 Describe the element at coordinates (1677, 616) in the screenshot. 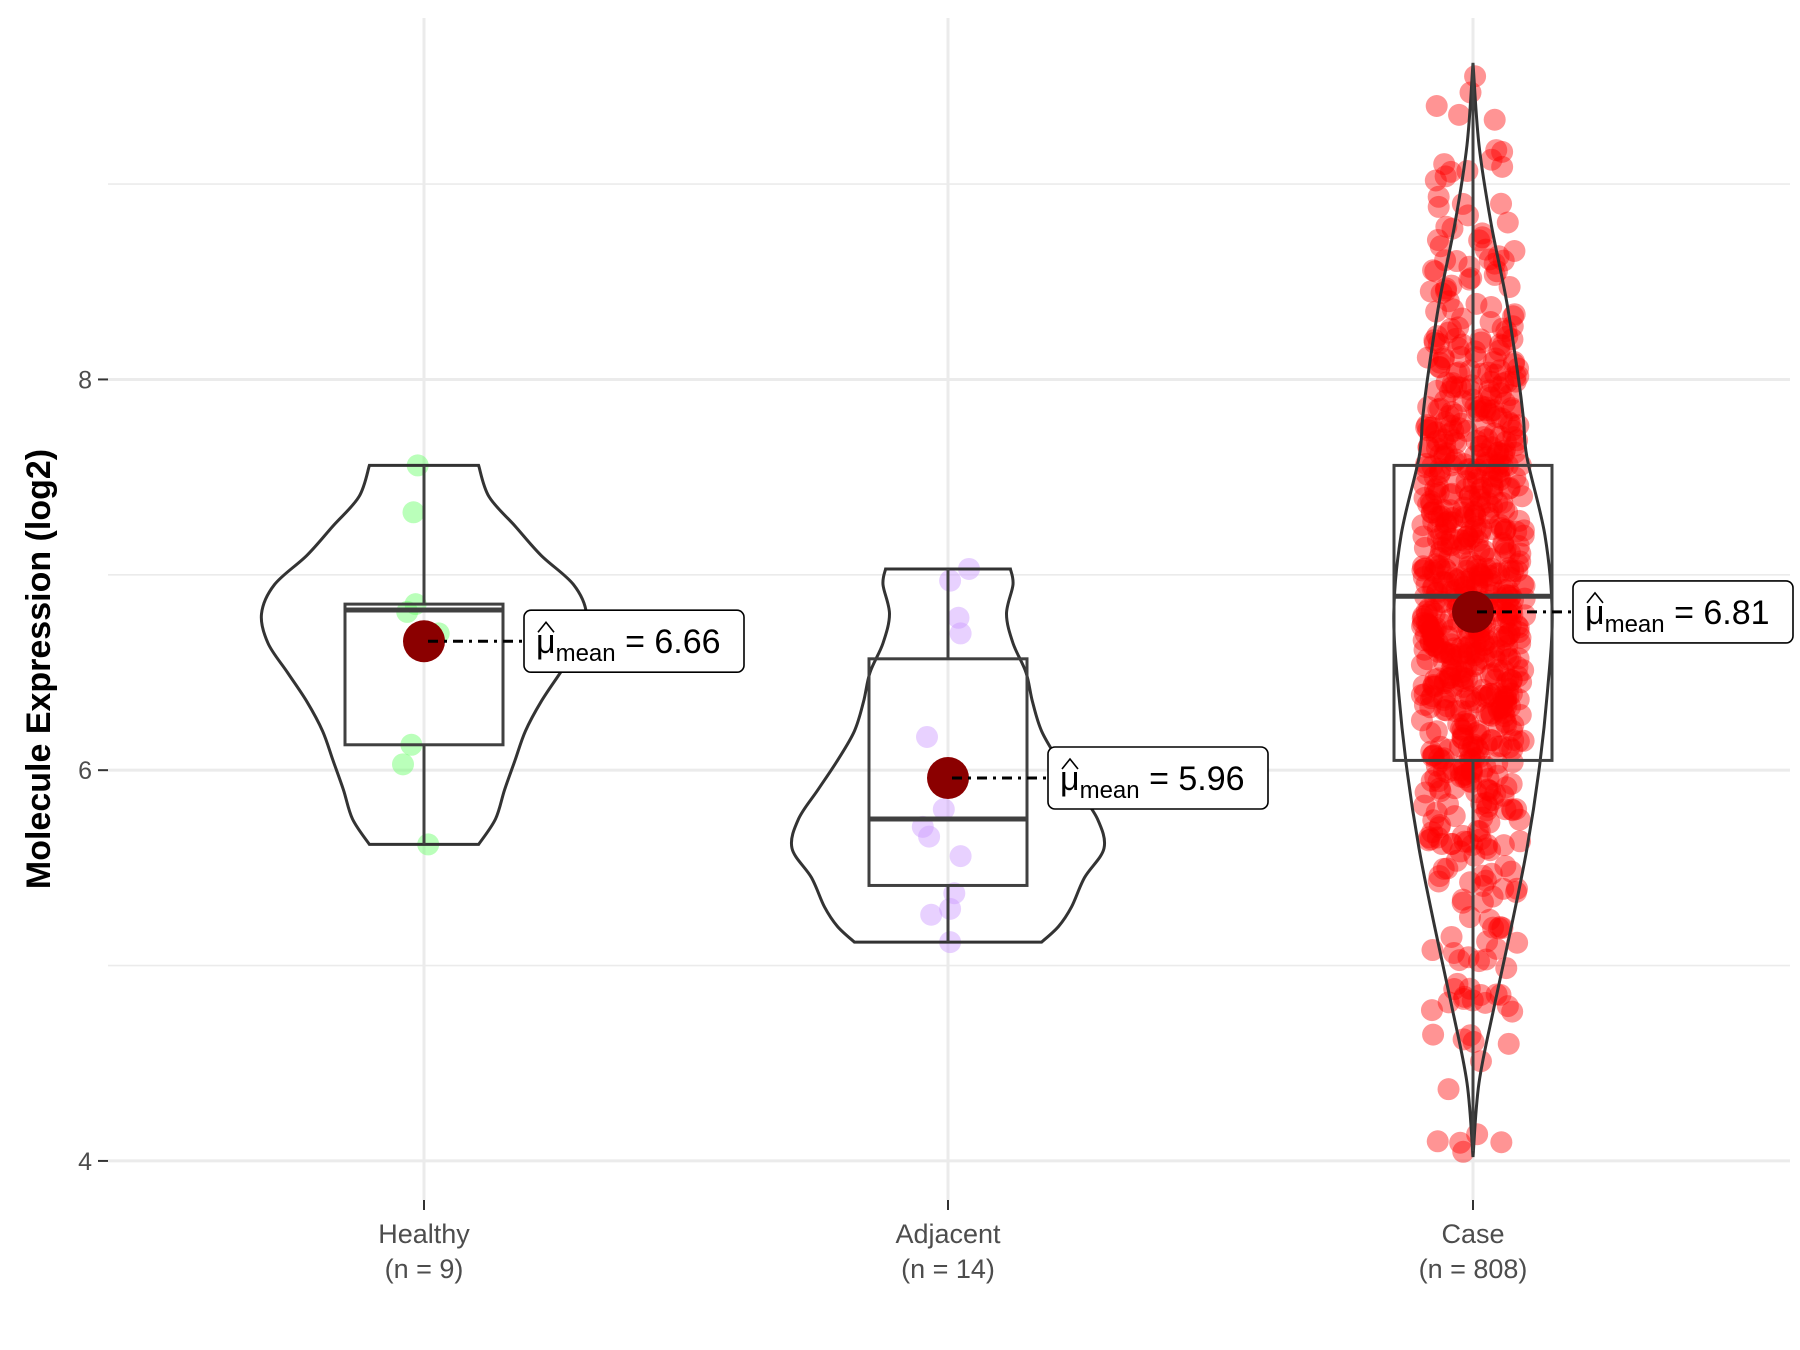

I see `mean-label-text: μmean = 6.81` at that location.